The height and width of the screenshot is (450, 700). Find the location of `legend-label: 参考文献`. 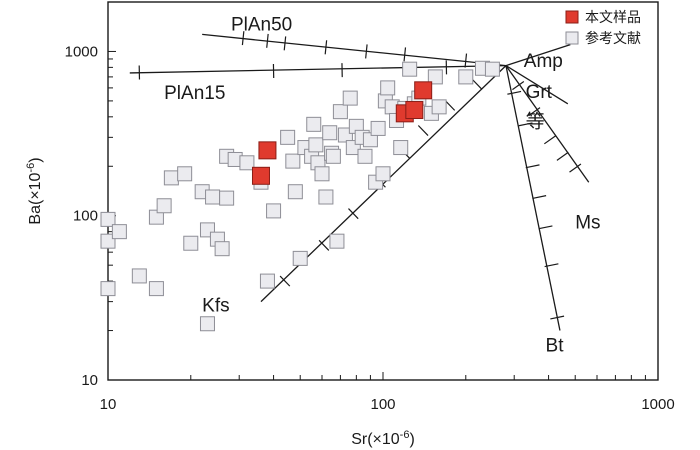

legend-label: 参考文献 is located at coordinates (613, 38).